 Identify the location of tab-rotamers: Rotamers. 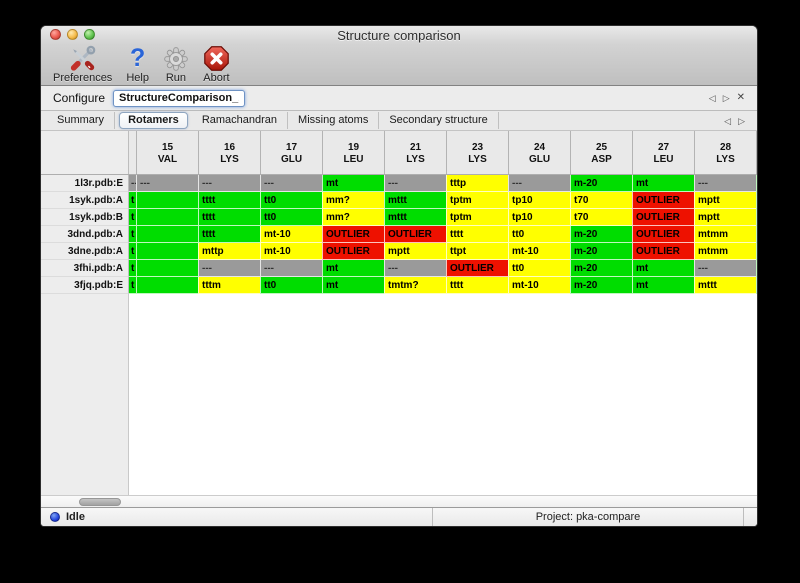
(153, 120).